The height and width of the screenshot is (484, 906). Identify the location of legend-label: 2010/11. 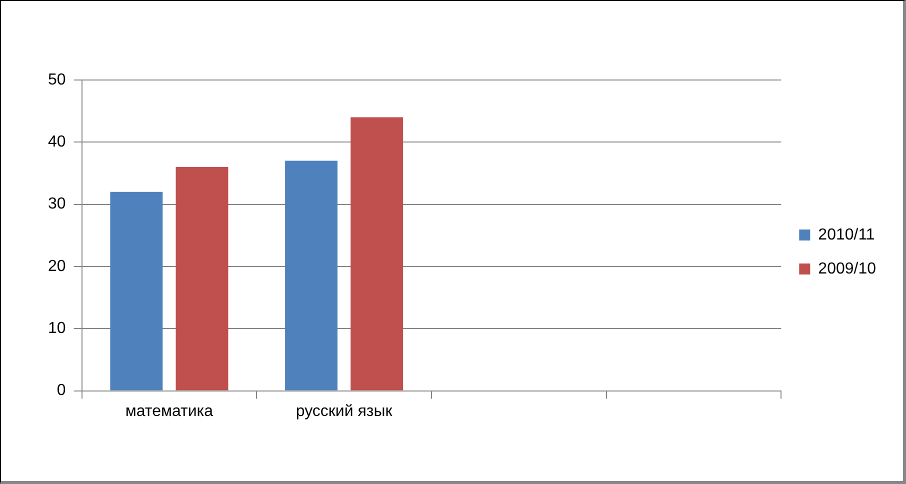
(846, 235).